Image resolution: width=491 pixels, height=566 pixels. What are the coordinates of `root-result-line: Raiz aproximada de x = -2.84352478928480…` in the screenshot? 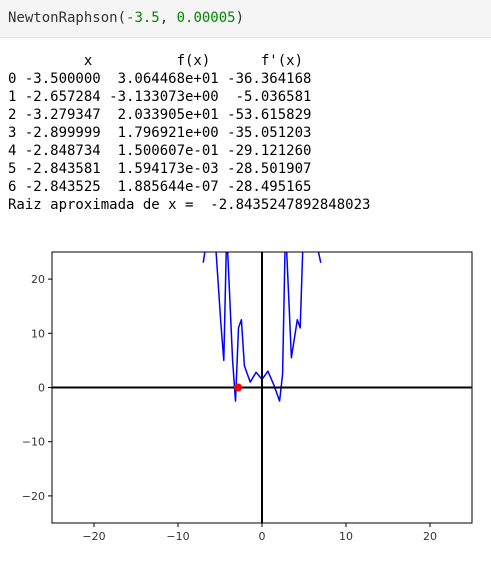 It's located at (189, 205).